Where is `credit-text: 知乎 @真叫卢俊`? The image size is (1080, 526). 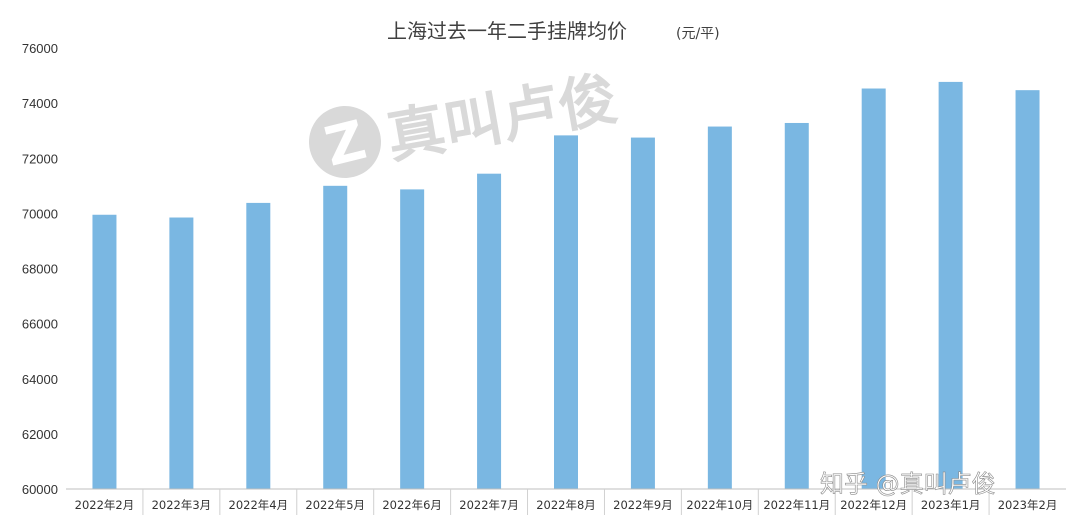
credit-text: 知乎 @真叫卢俊 is located at coordinates (908, 484).